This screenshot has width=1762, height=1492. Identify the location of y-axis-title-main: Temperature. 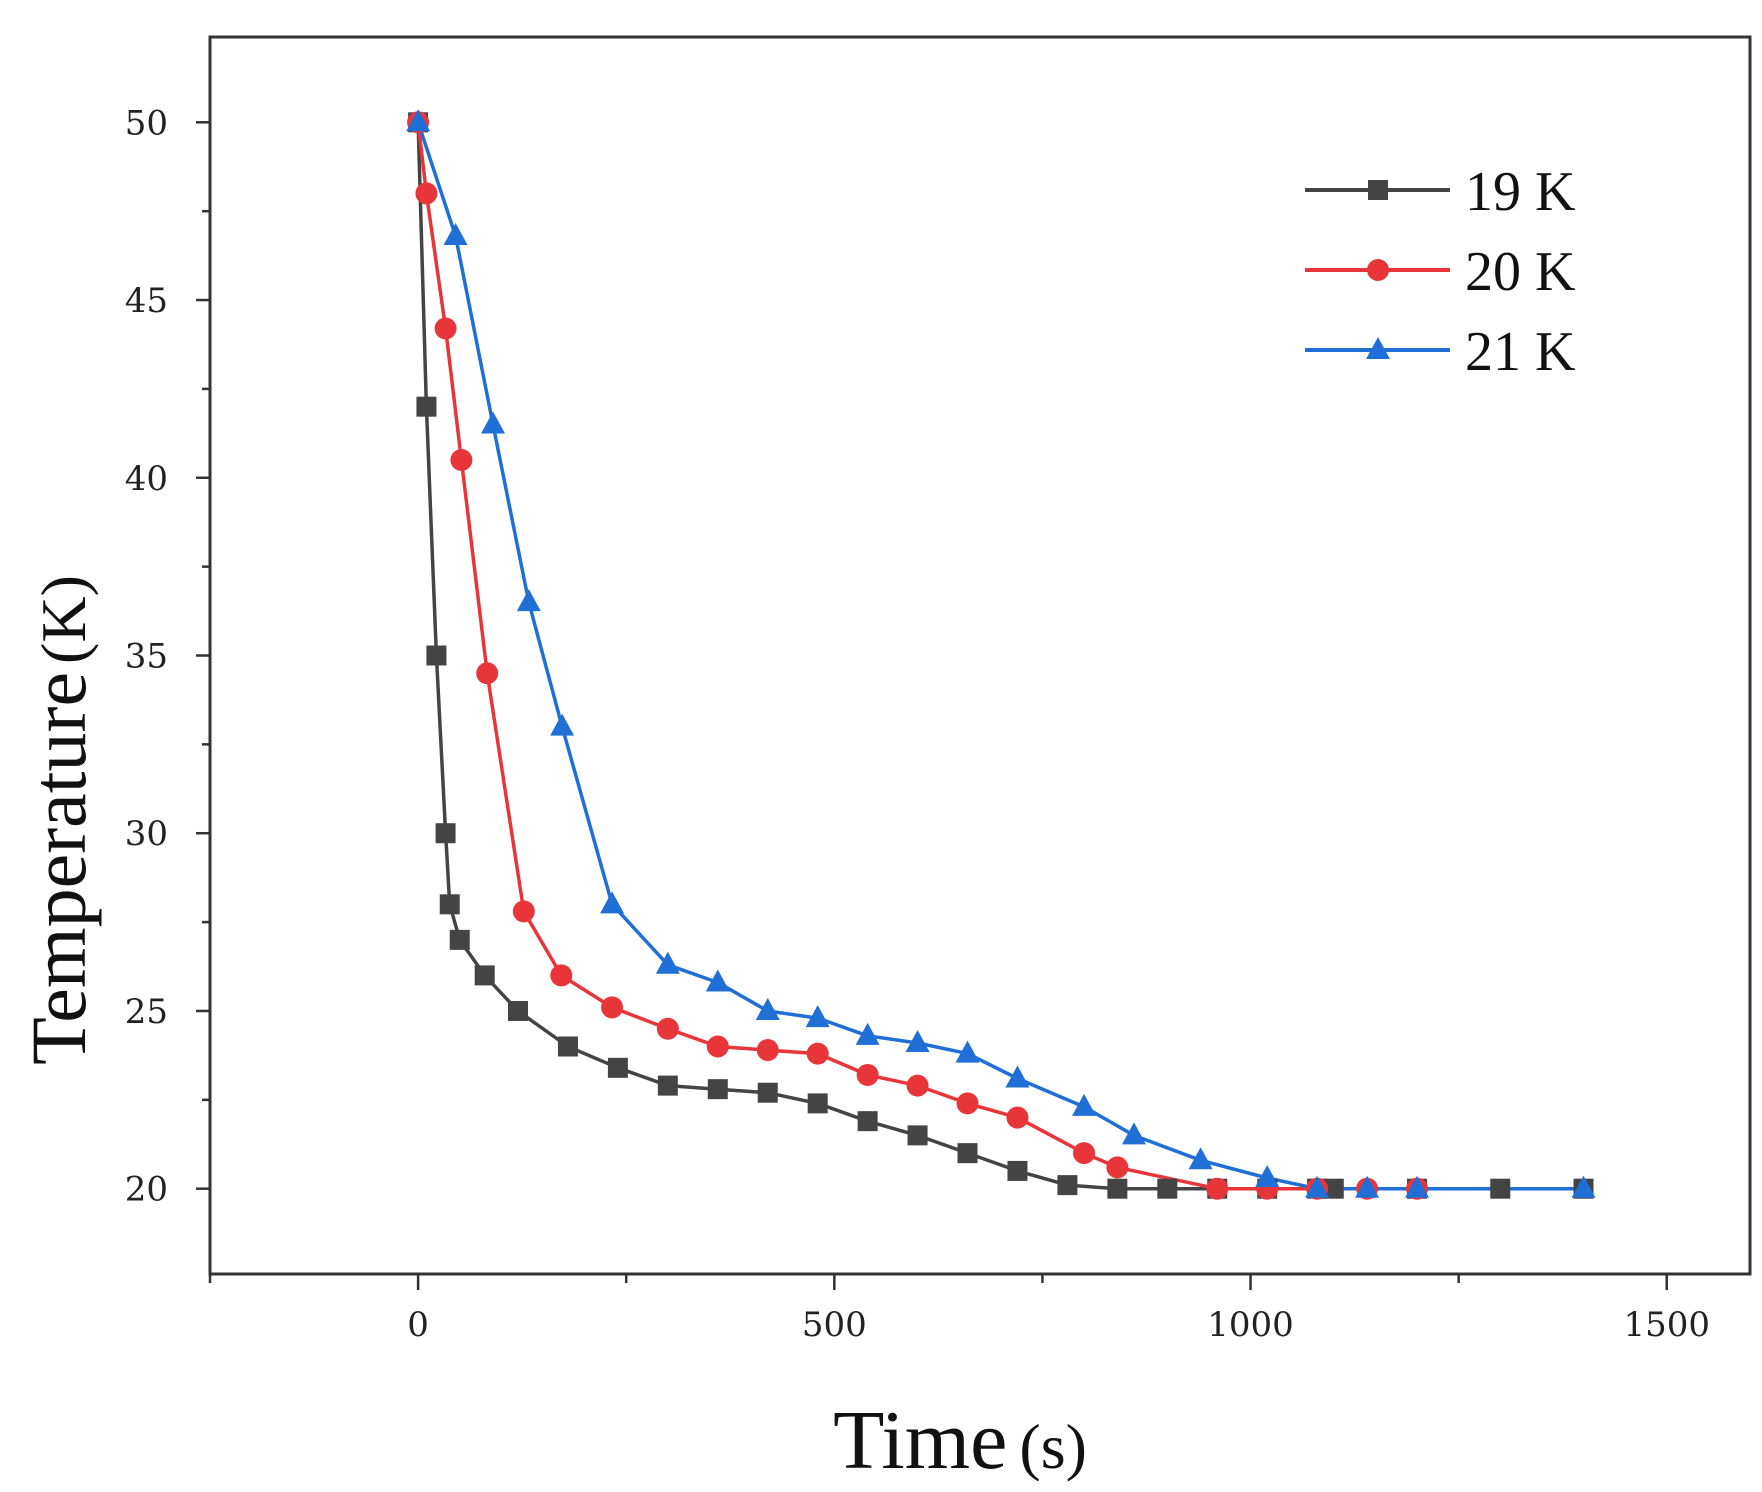
(58, 868).